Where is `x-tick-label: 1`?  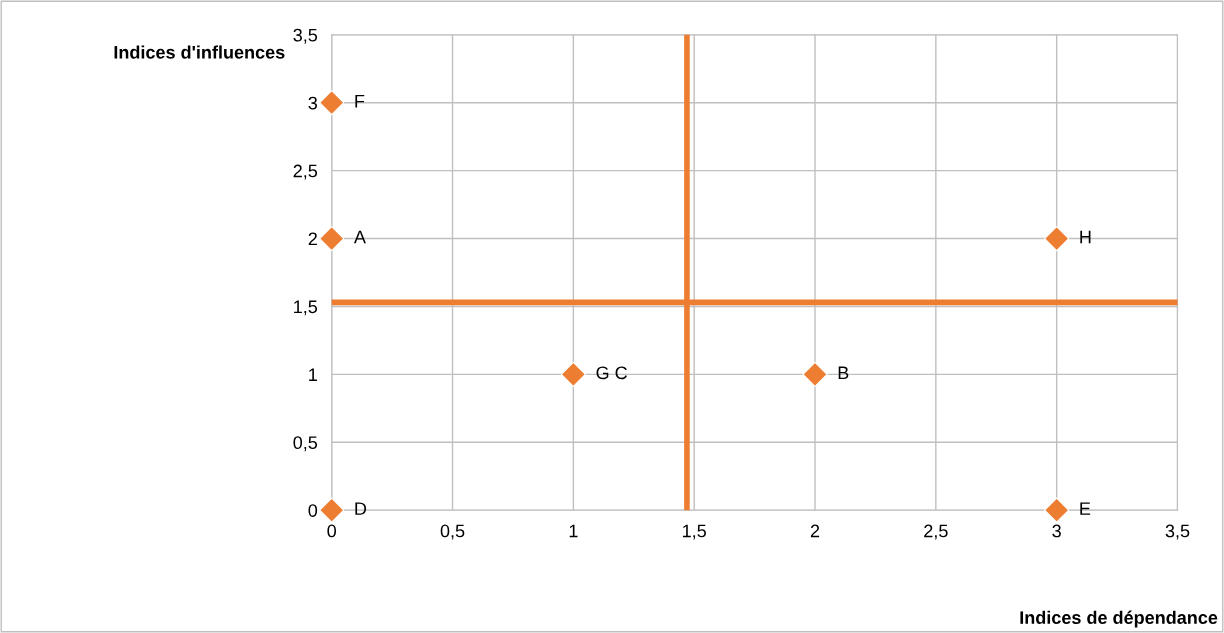
x-tick-label: 1 is located at coordinates (573, 531).